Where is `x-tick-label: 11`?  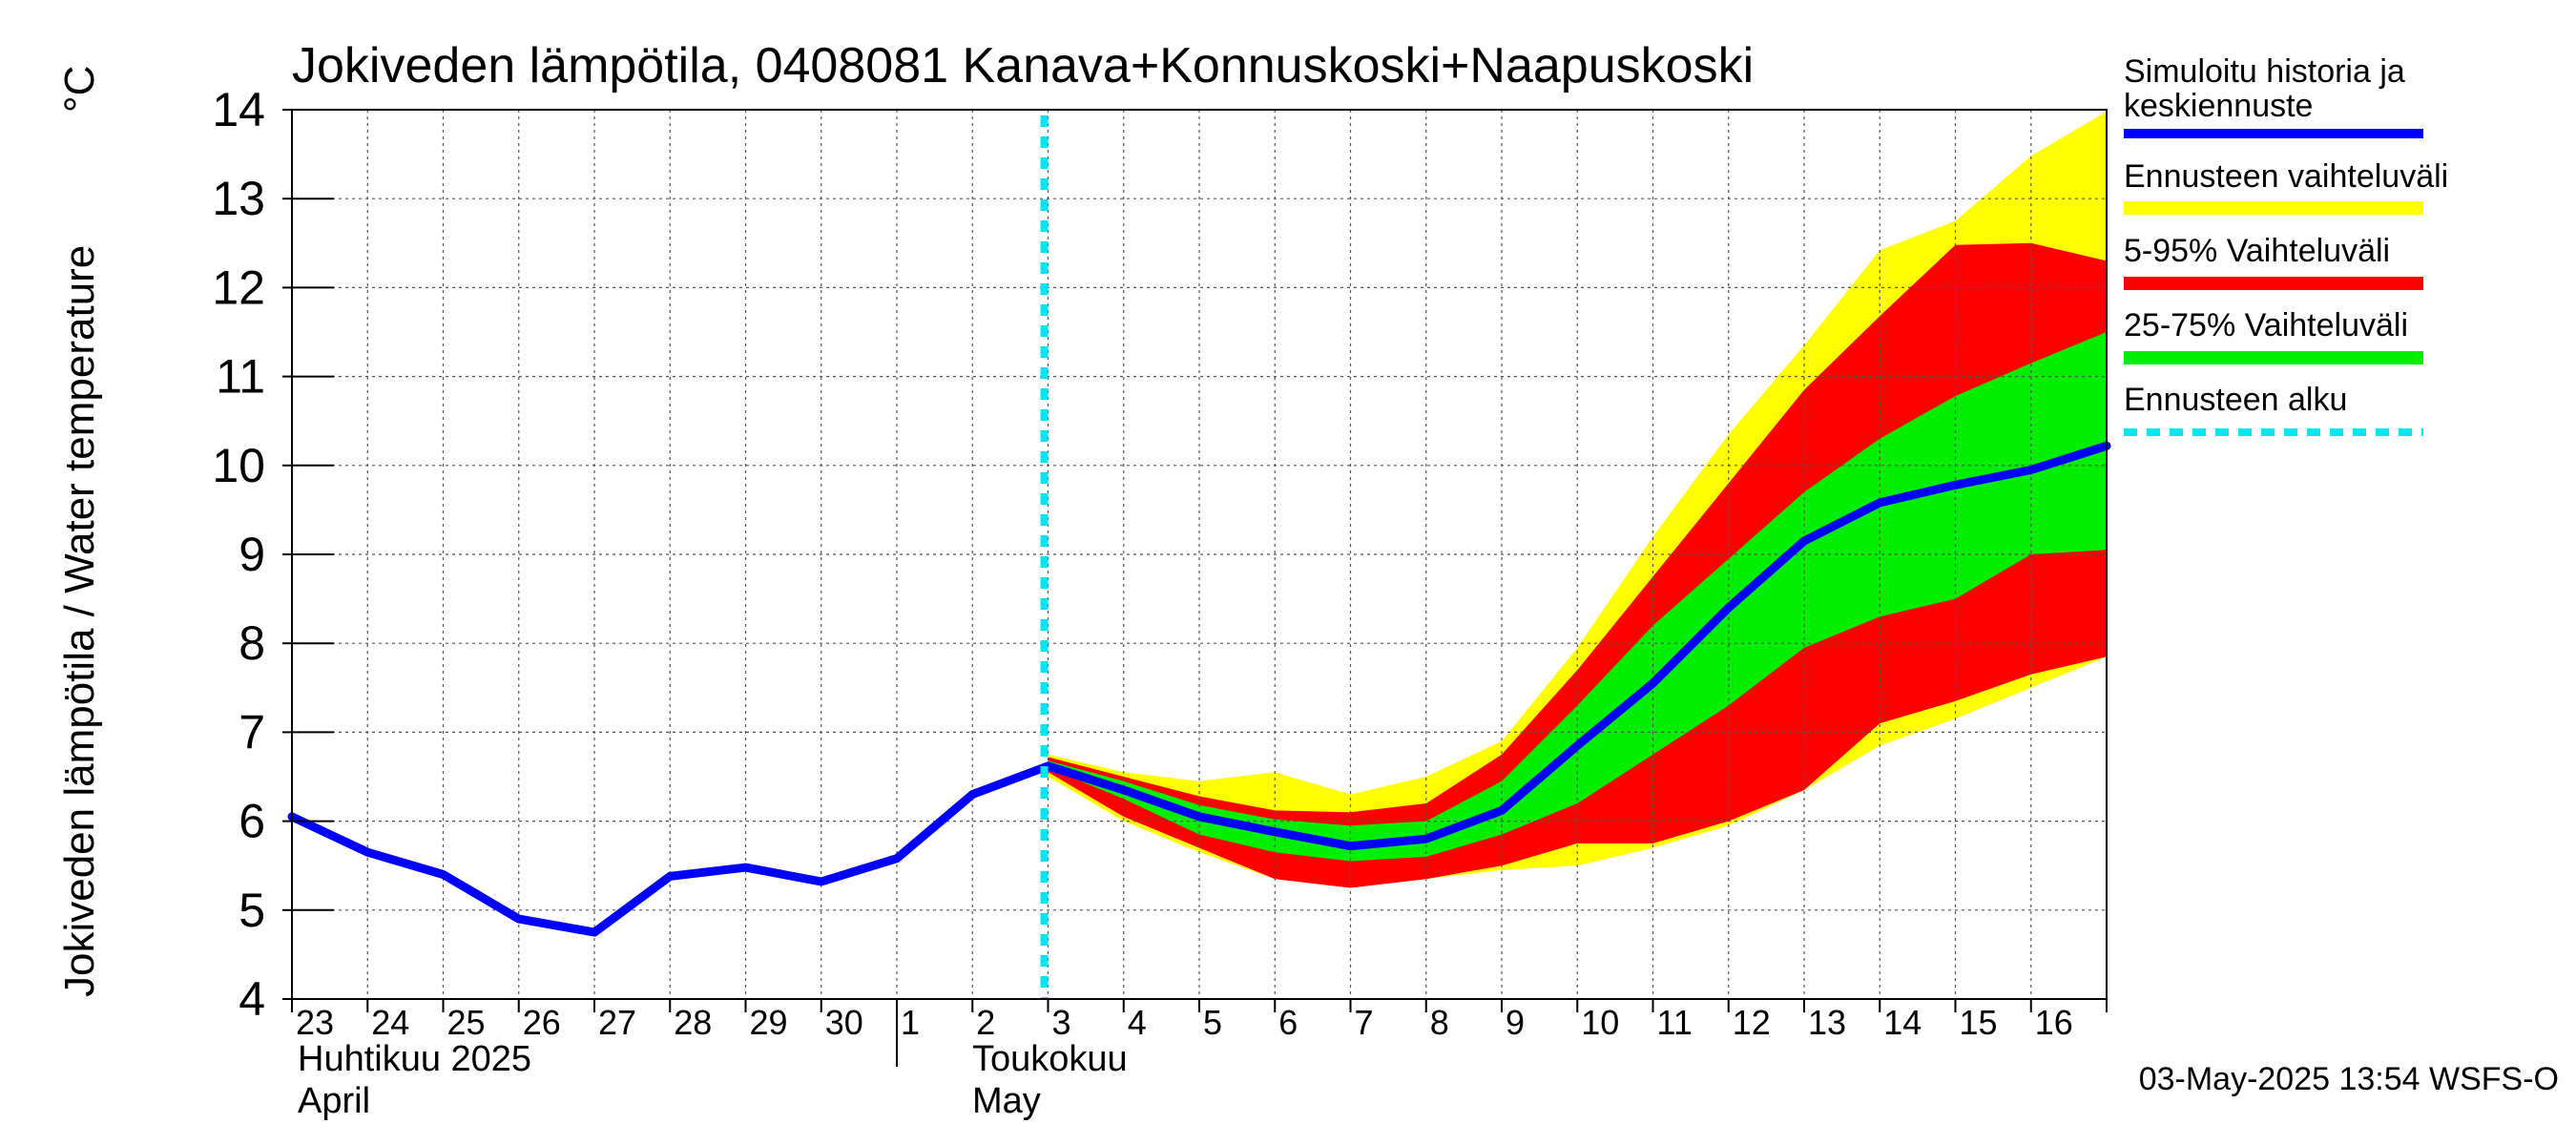
x-tick-label: 11 is located at coordinates (1675, 1022).